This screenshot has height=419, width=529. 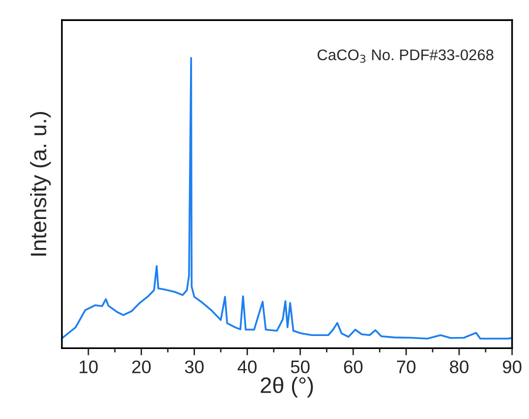 I want to click on x-tick-label: 80, so click(x=459, y=367).